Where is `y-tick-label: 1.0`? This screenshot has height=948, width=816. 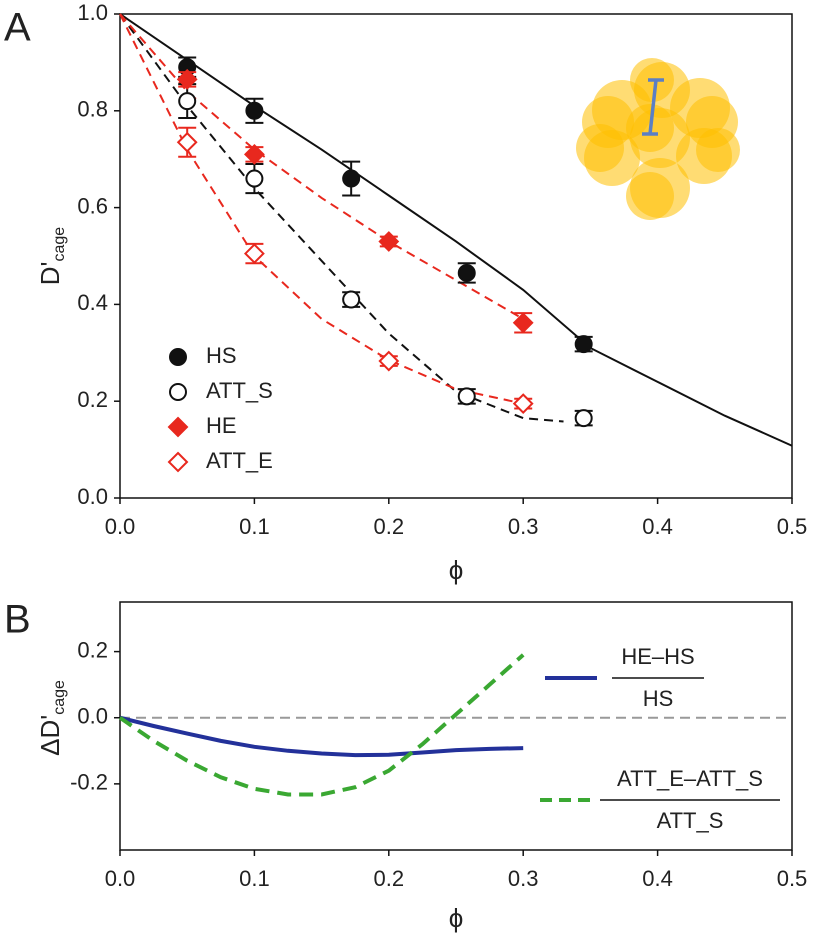
y-tick-label: 1.0 is located at coordinates (92, 12).